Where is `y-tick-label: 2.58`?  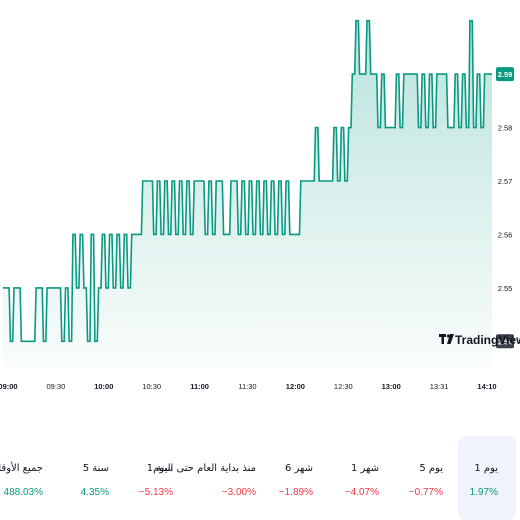
y-tick-label: 2.58 is located at coordinates (505, 128).